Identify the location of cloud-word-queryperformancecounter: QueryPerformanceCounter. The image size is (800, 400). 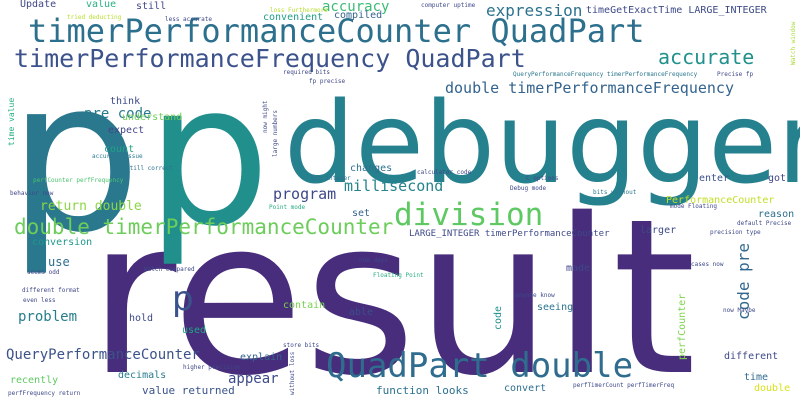
(103, 355).